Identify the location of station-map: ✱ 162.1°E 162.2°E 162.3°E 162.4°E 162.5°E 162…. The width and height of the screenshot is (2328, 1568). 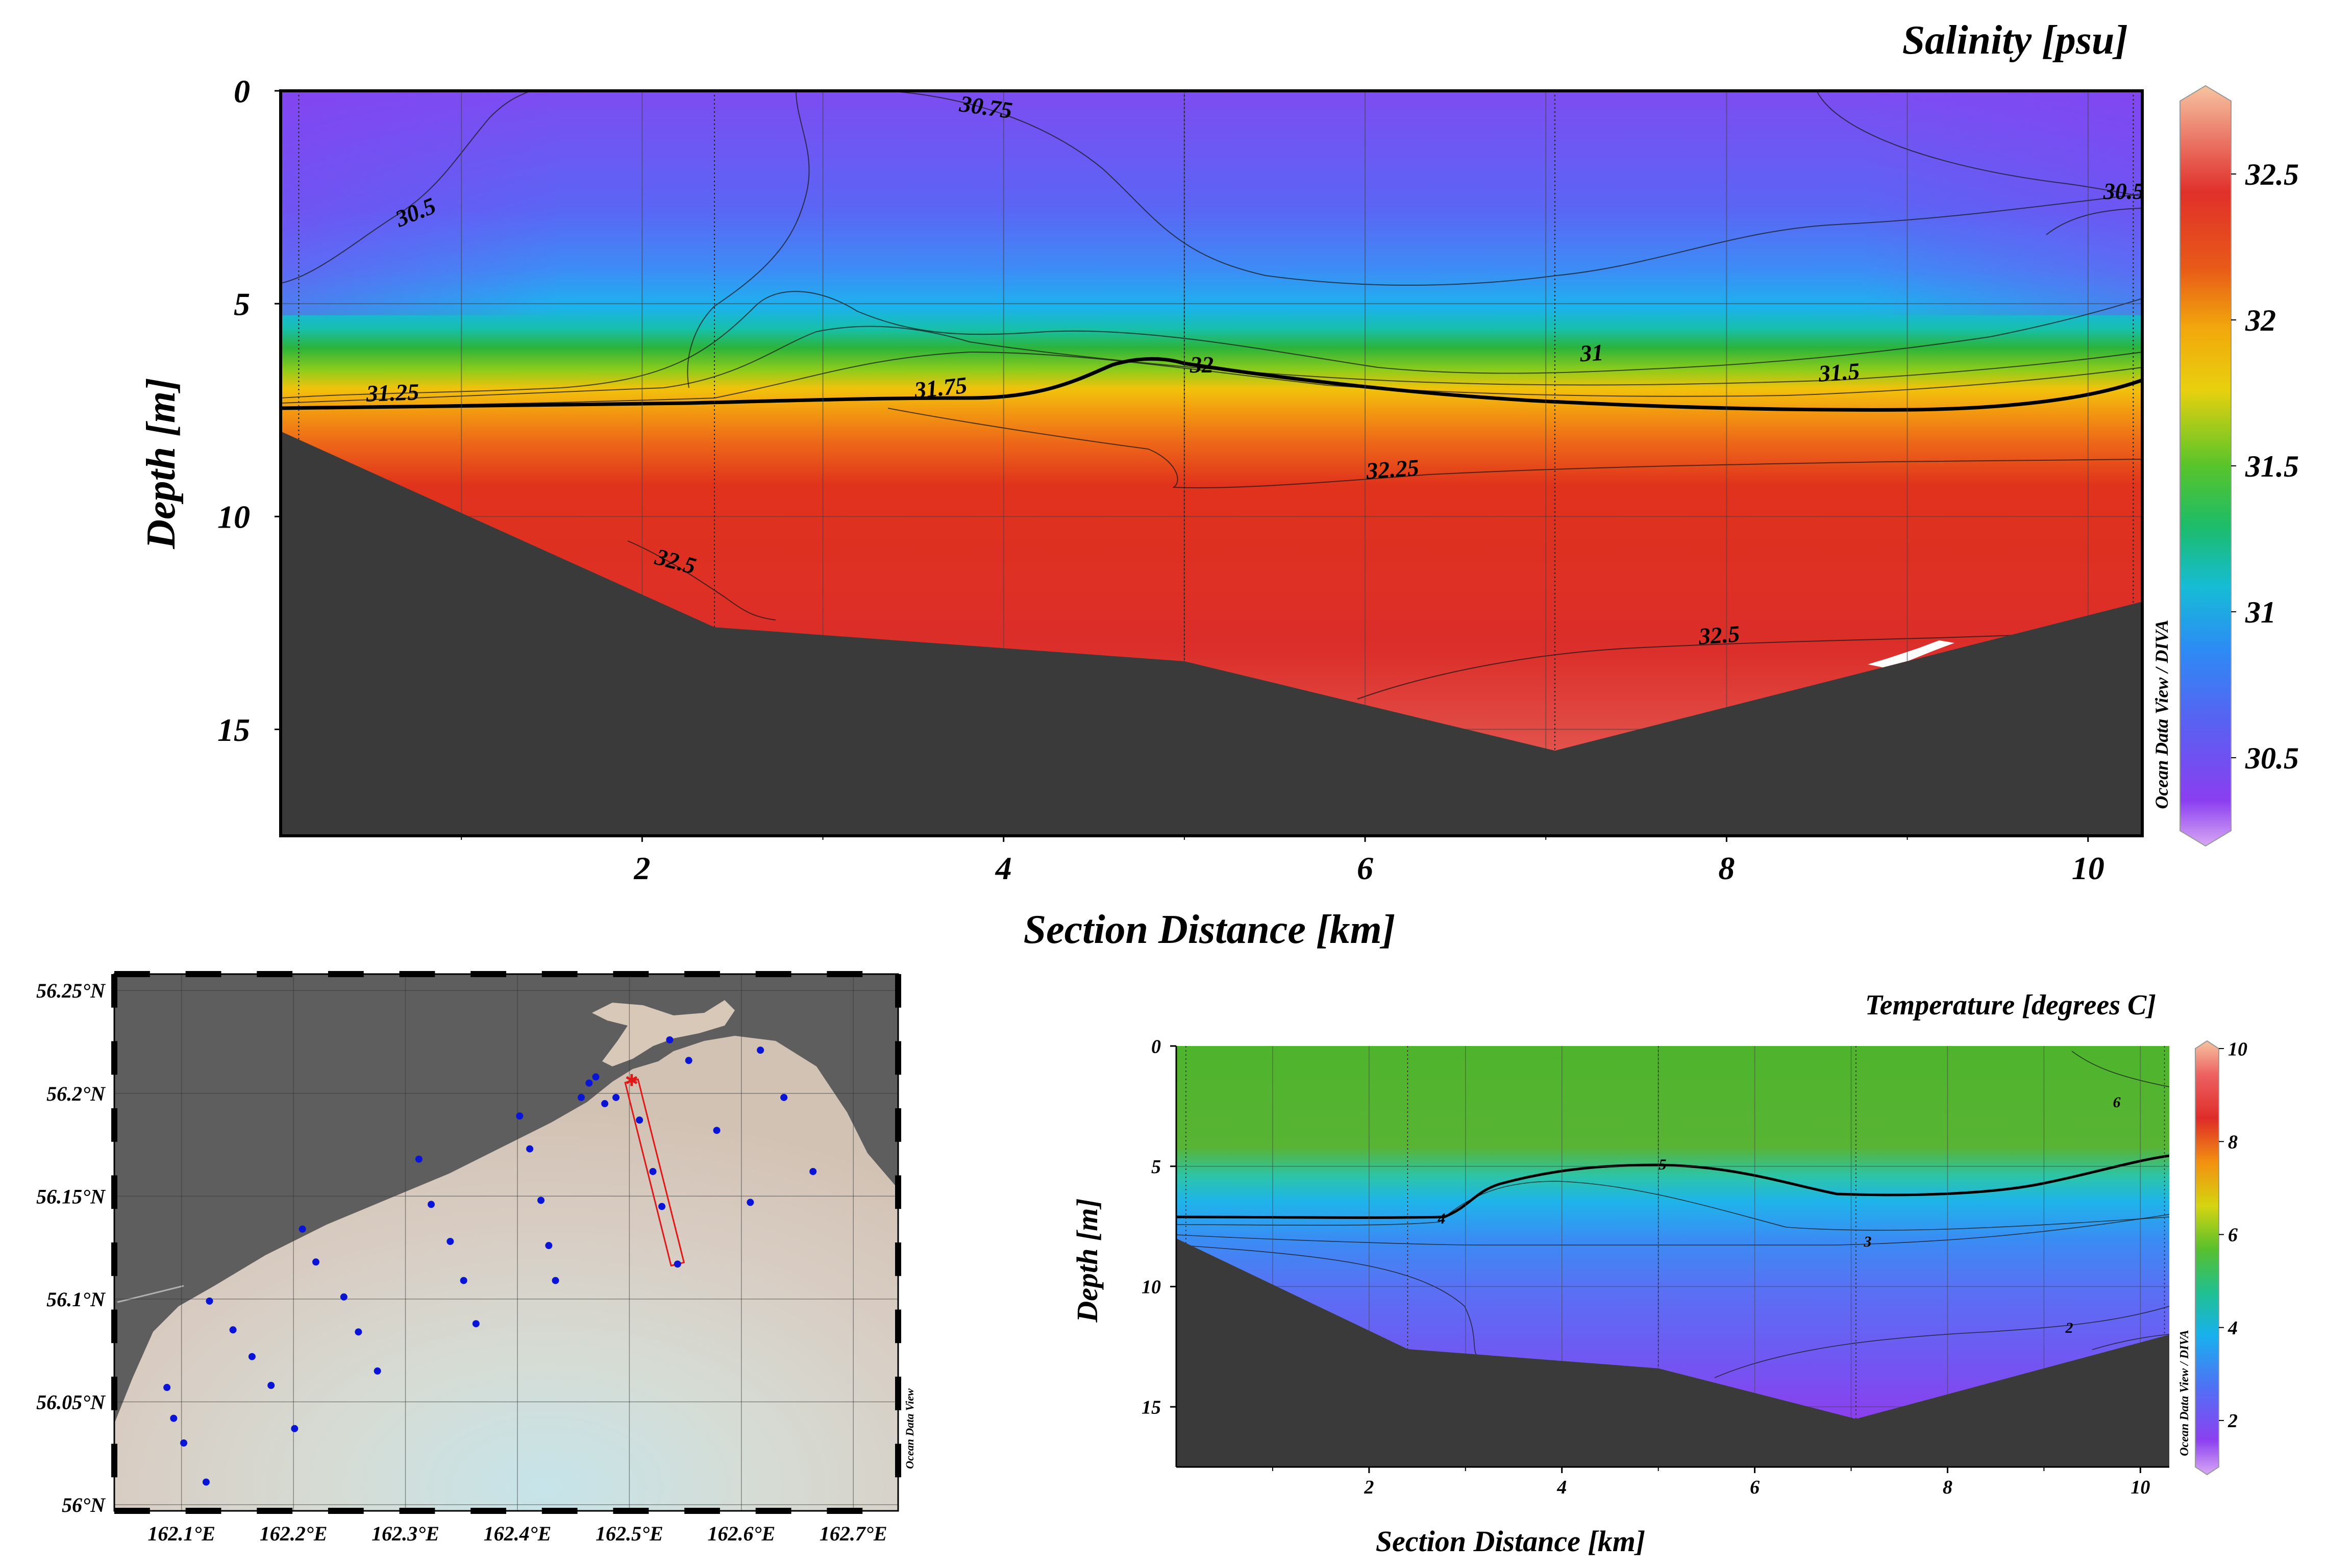
(476, 1258).